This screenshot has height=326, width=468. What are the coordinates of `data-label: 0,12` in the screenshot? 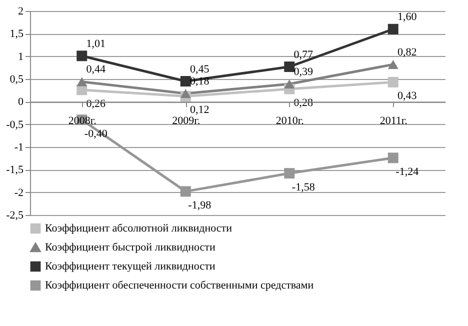 It's located at (200, 110).